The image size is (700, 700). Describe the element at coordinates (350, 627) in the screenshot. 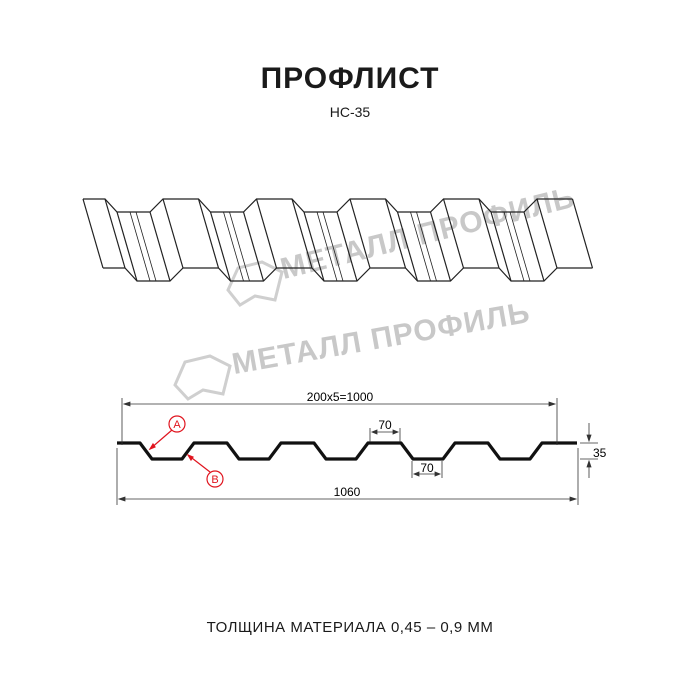

I see `thickness-note: ТОЛЩИНА МАТЕРИАЛА 0,45 – 0,9 ММ` at that location.